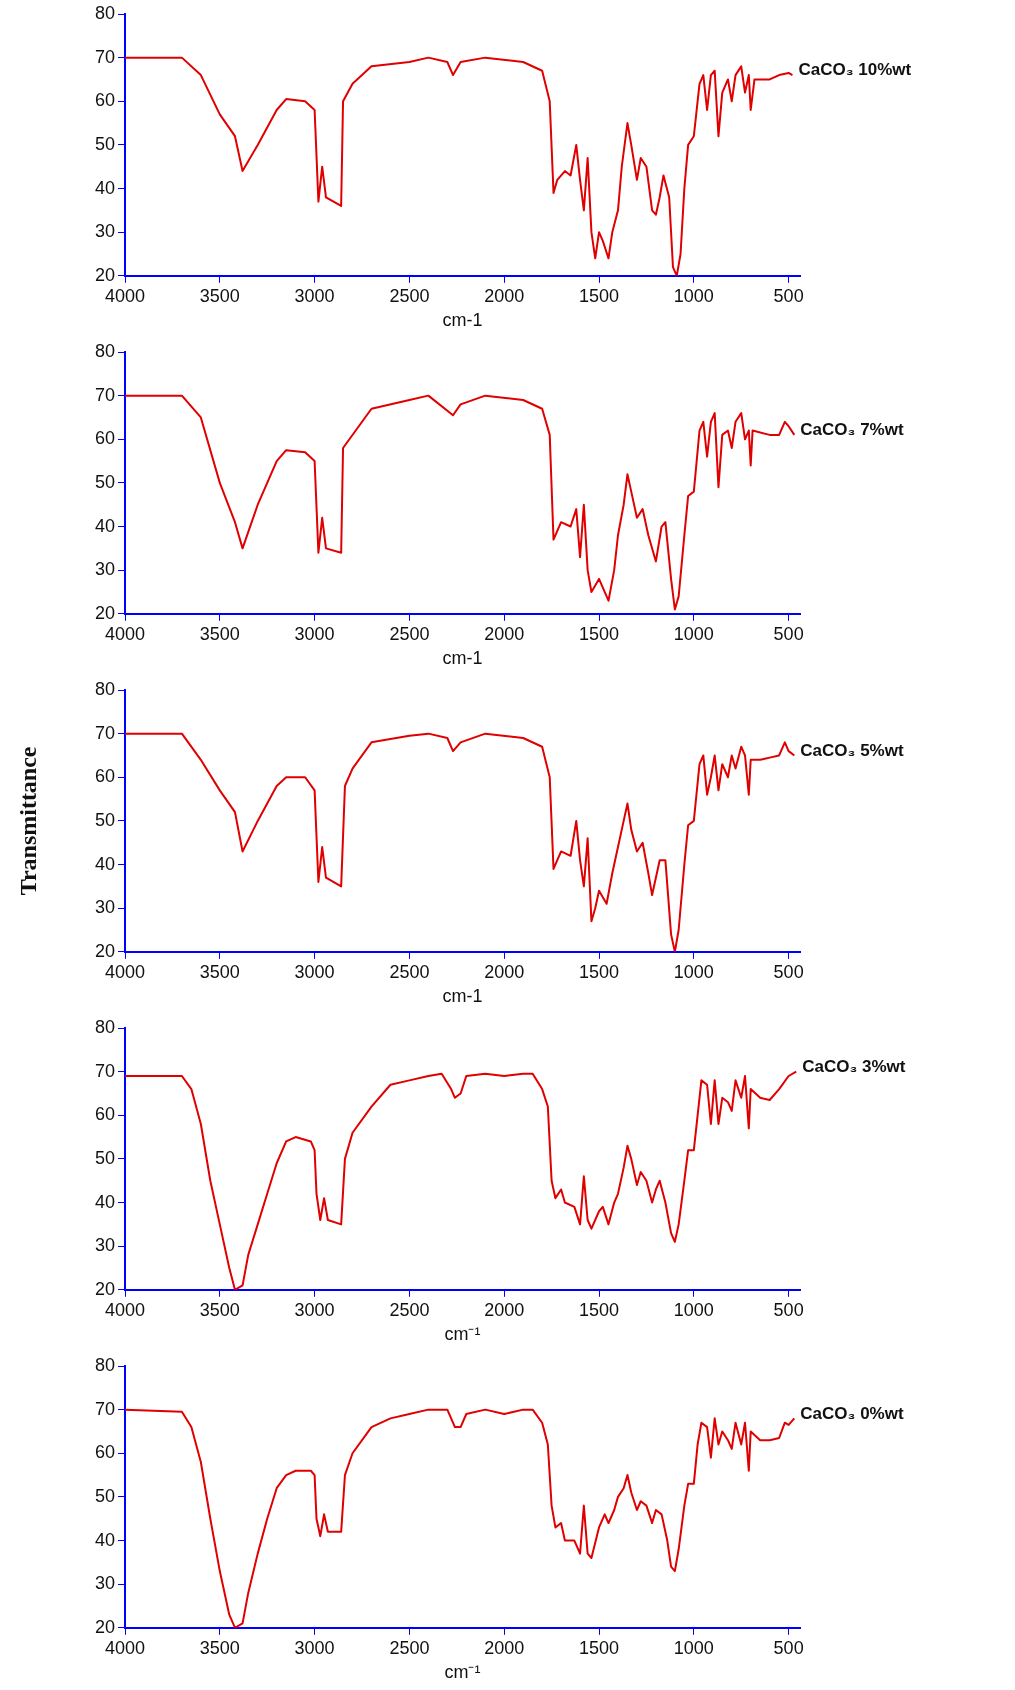 The image size is (1015, 1690). What do you see at coordinates (854, 1066) in the screenshot?
I see `series-label: CaCO₃ 3%wt` at bounding box center [854, 1066].